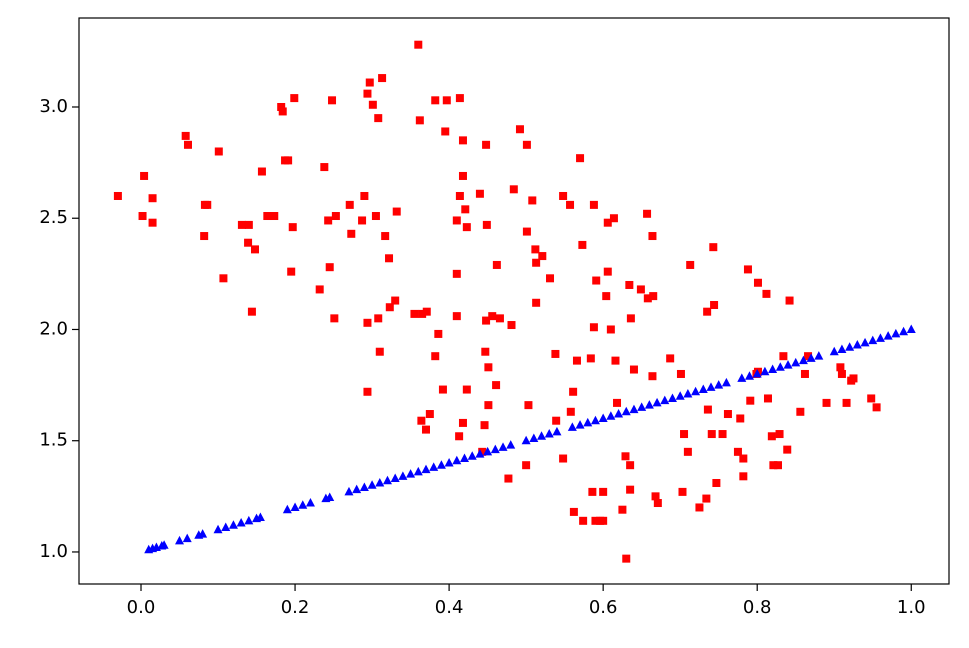 The width and height of the screenshot is (969, 648). Describe the element at coordinates (53, 551) in the screenshot. I see `y-tick-label: 1.0` at that location.